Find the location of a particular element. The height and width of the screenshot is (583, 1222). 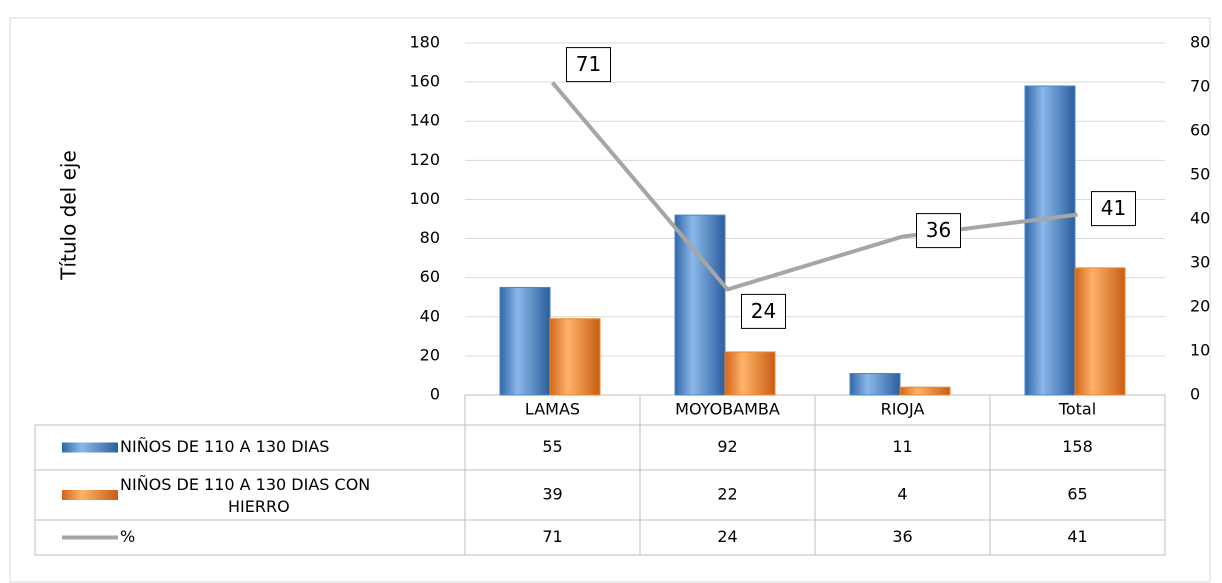

table-value: 36 is located at coordinates (902, 536).